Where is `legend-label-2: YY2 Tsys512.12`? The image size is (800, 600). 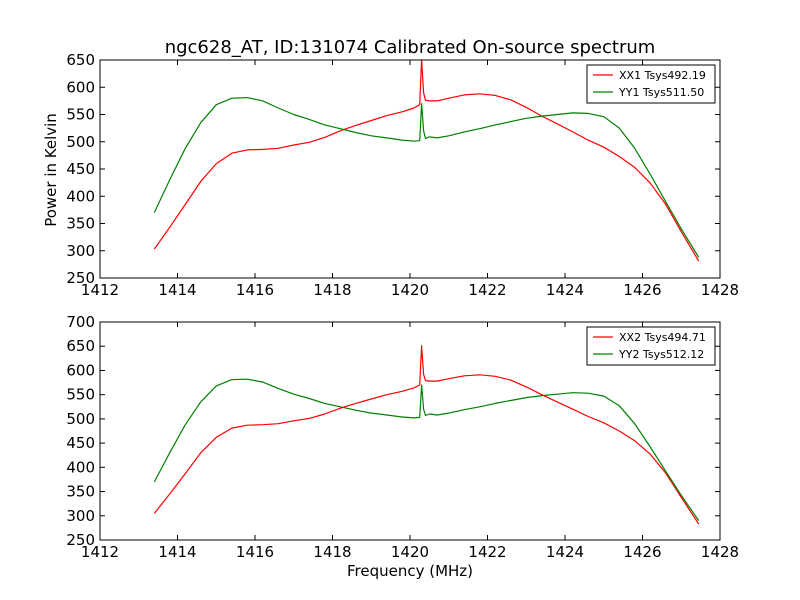
legend-label-2: YY2 Tsys512.12 is located at coordinates (661, 354).